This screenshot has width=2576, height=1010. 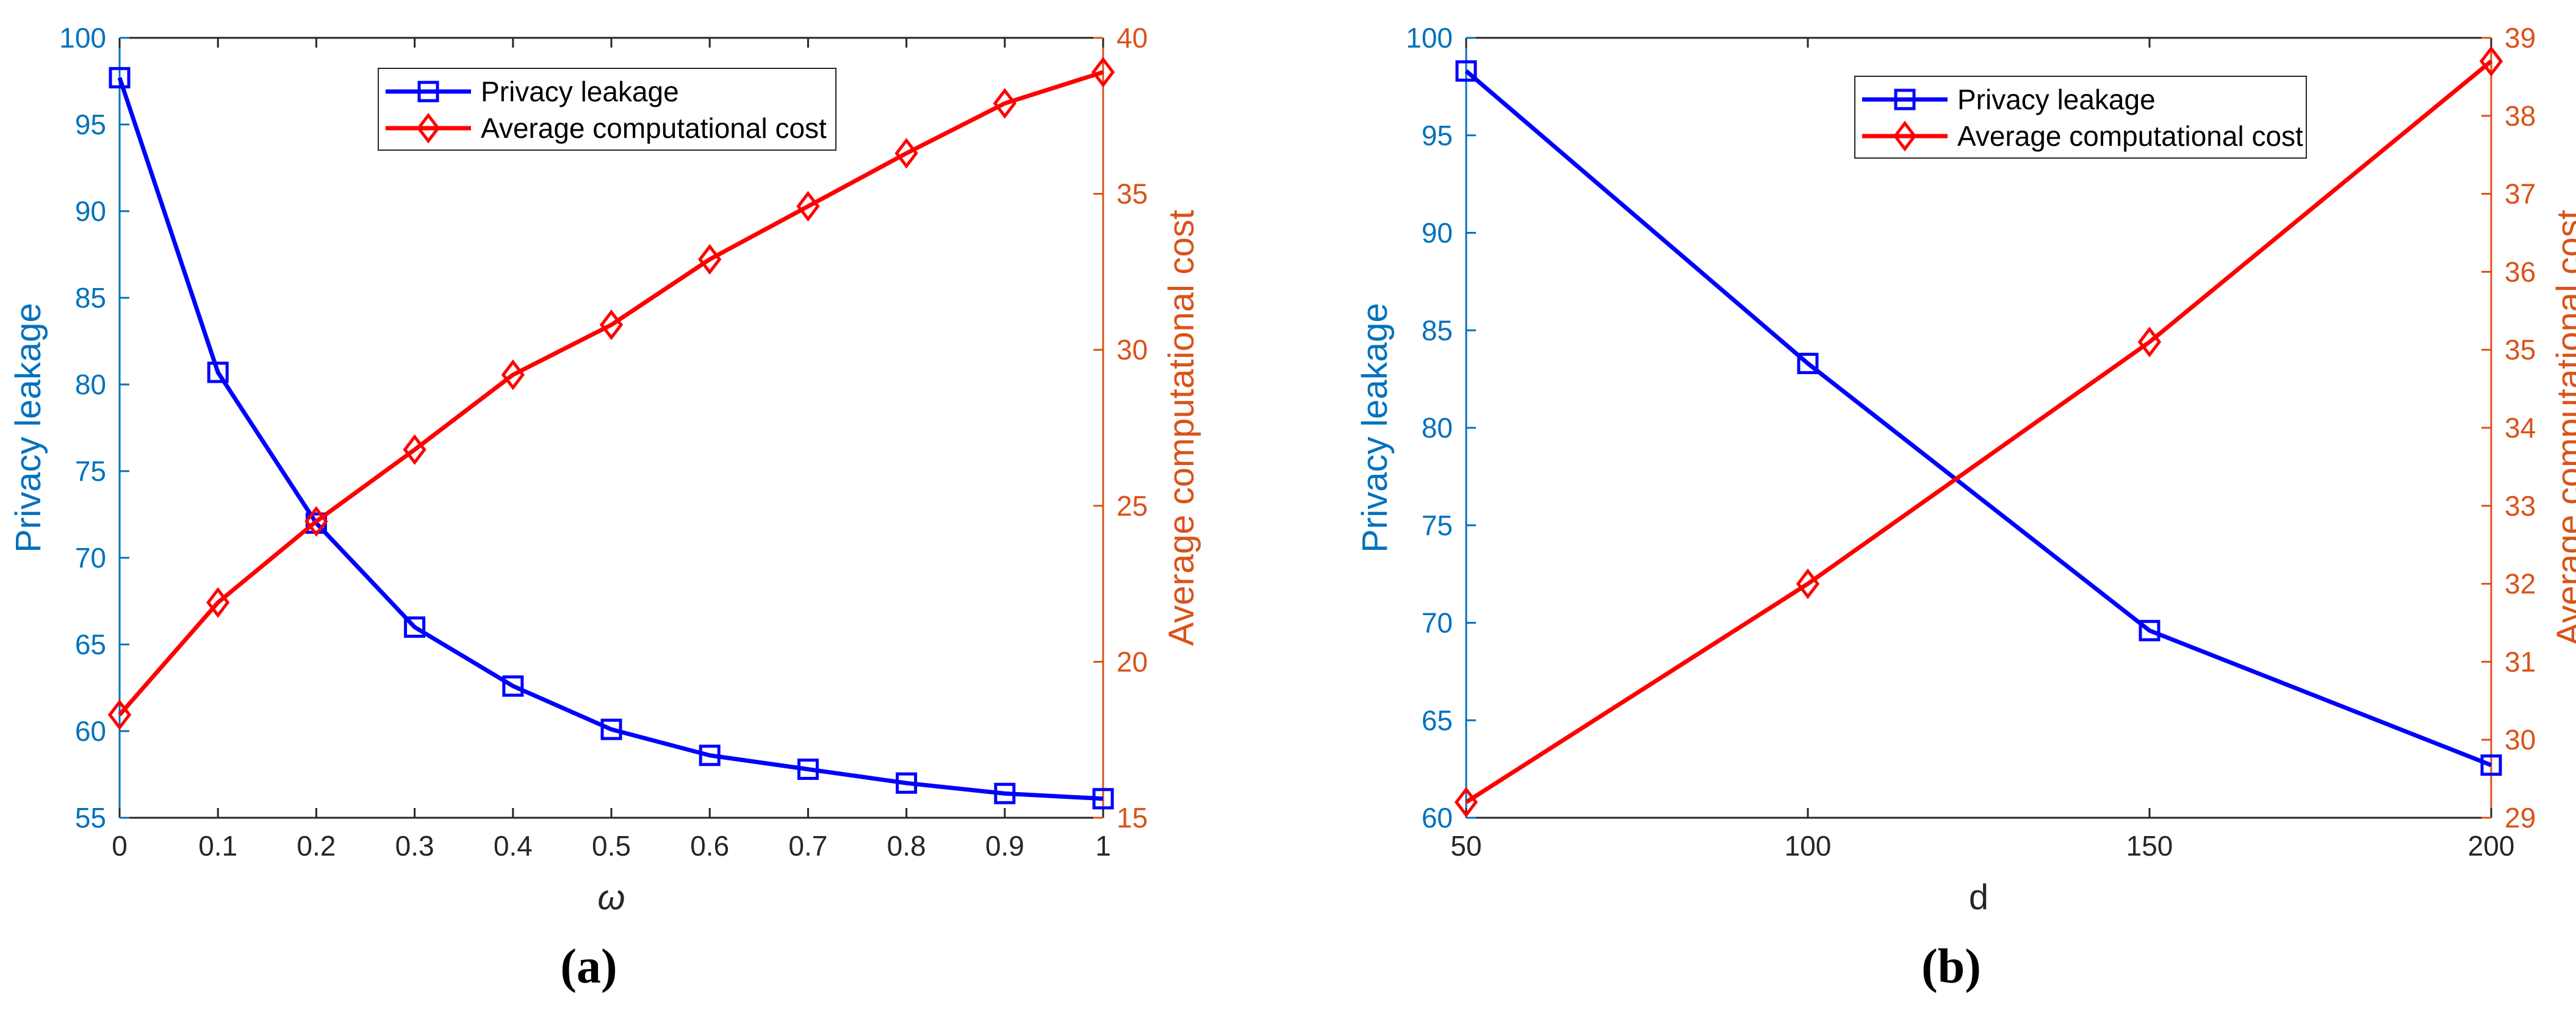 I want to click on right-y-tick-label: 32, so click(x=2520, y=584).